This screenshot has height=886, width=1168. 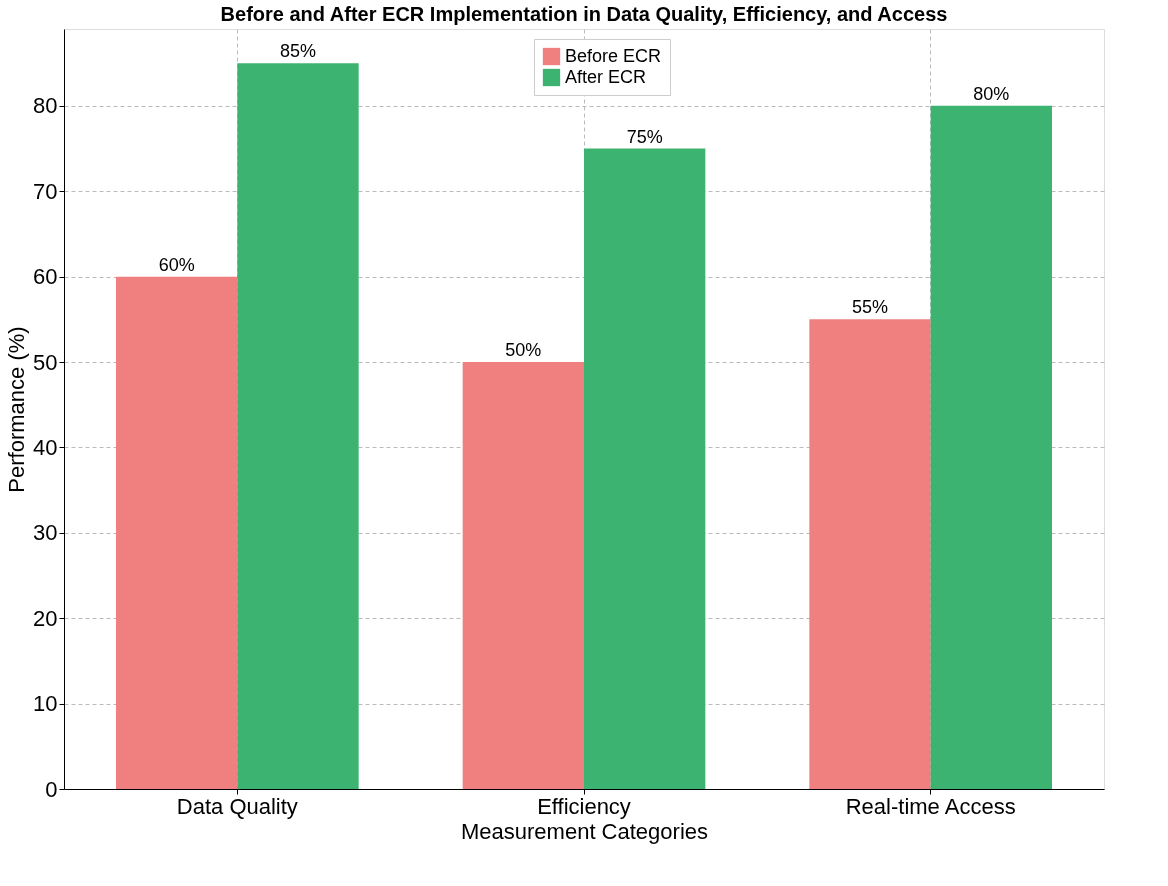 What do you see at coordinates (45, 447) in the screenshot?
I see `y-tick-label: 40` at bounding box center [45, 447].